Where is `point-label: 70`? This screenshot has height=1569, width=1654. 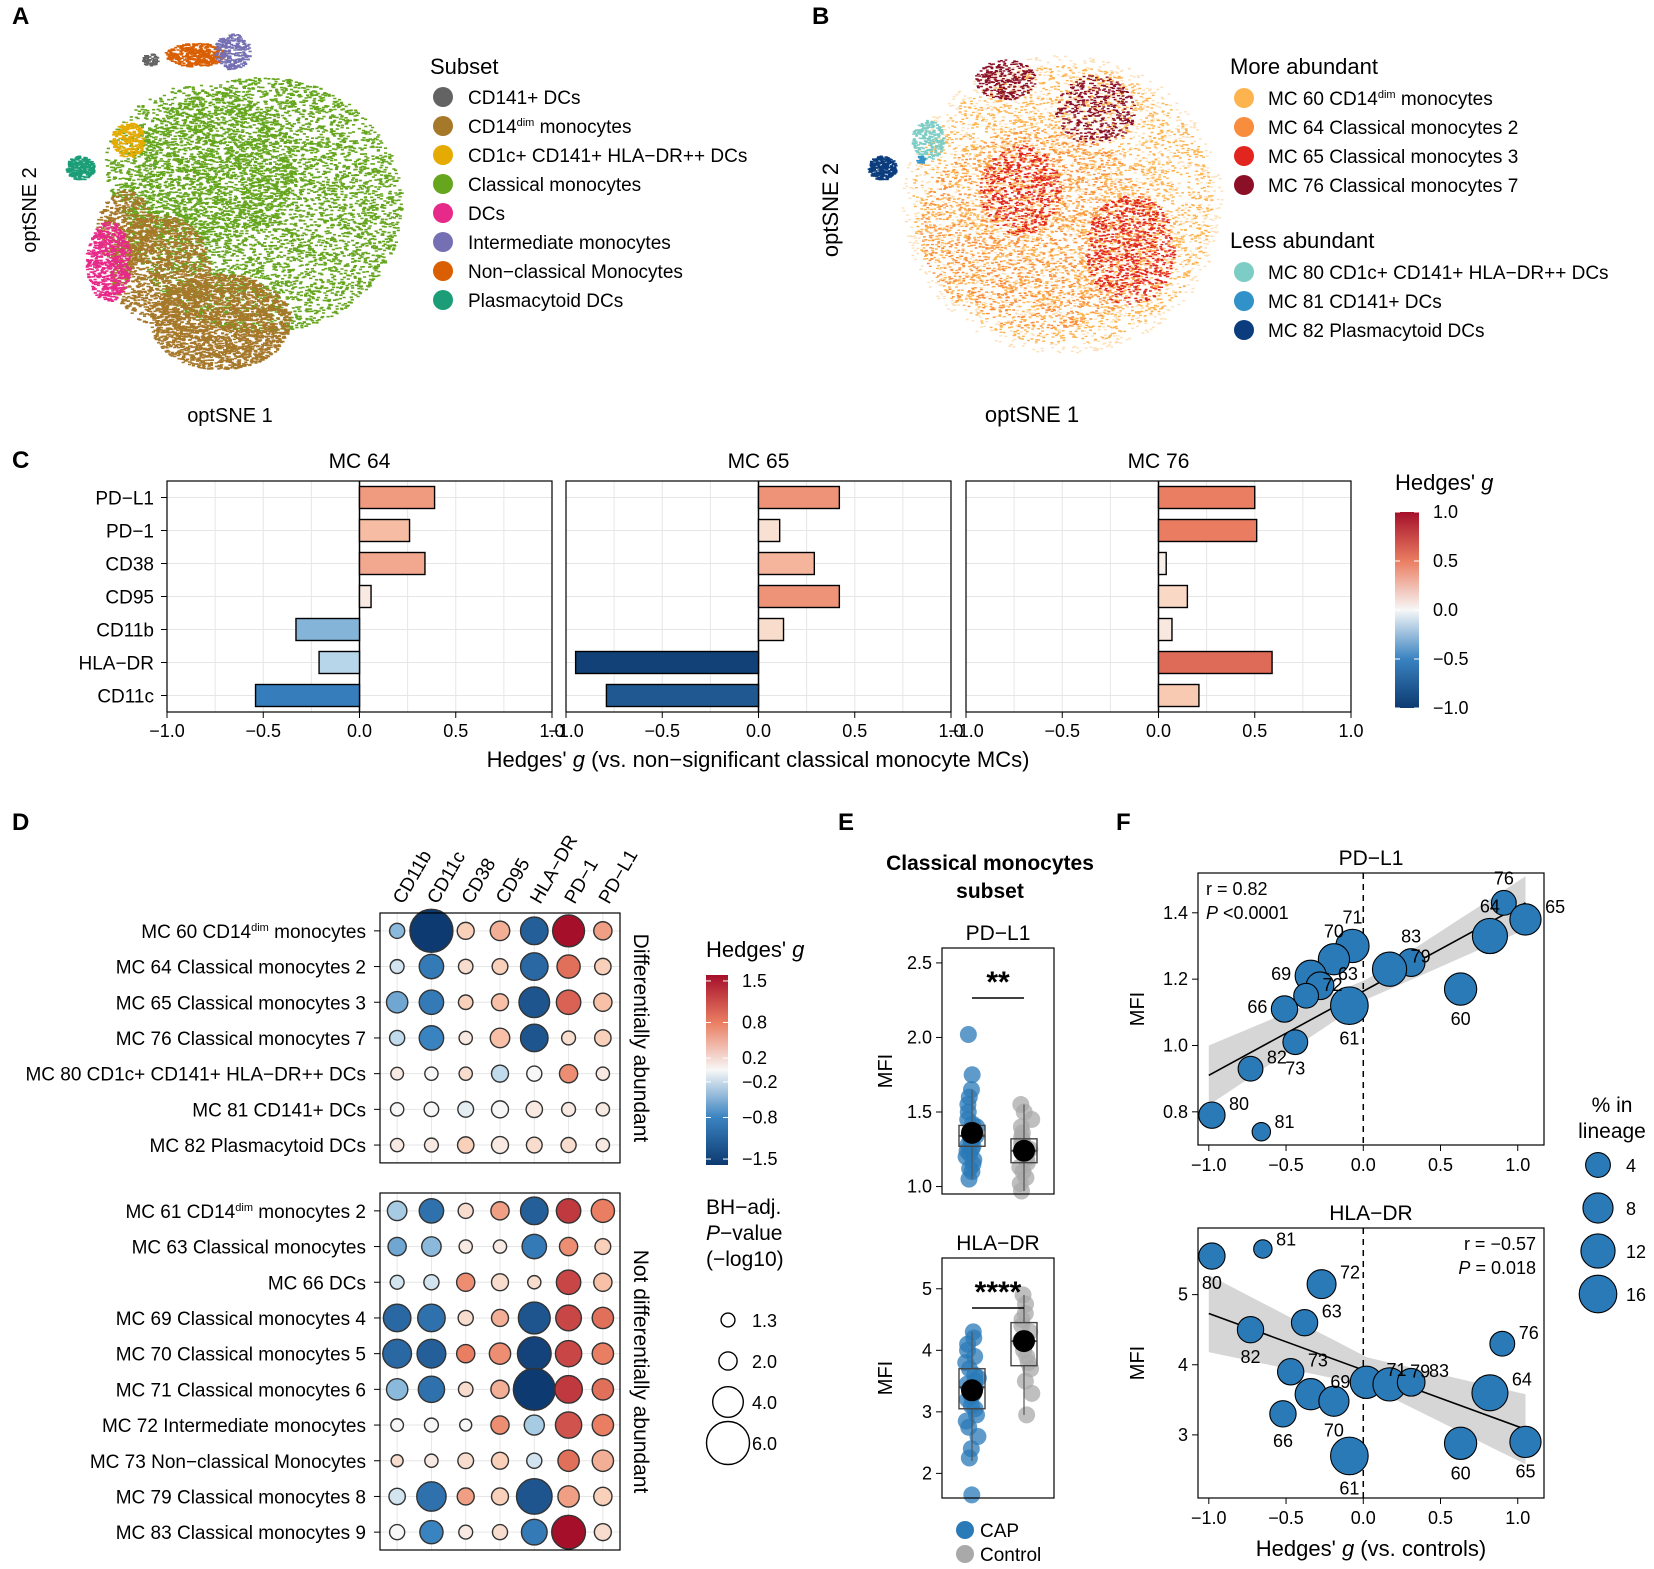 point-label: 70 is located at coordinates (1334, 932).